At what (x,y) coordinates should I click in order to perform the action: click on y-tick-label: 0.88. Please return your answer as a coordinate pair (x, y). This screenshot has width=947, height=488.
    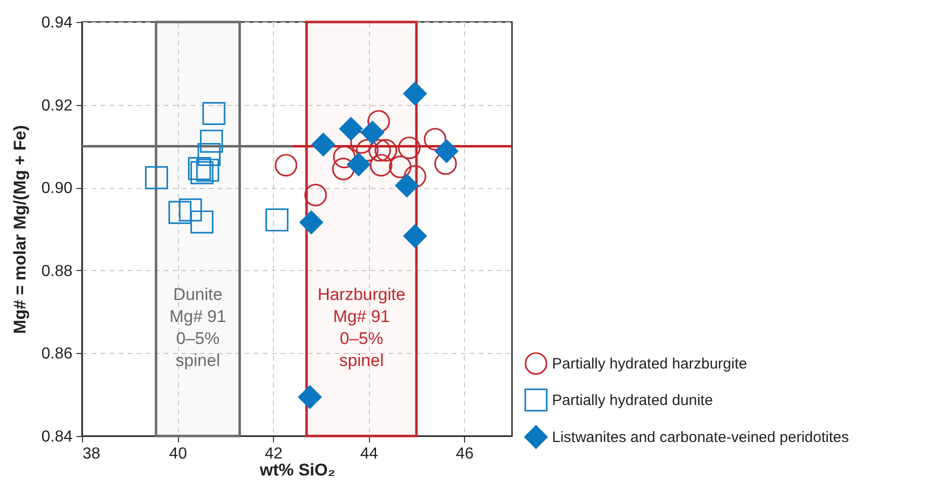
    Looking at the image, I should click on (57, 271).